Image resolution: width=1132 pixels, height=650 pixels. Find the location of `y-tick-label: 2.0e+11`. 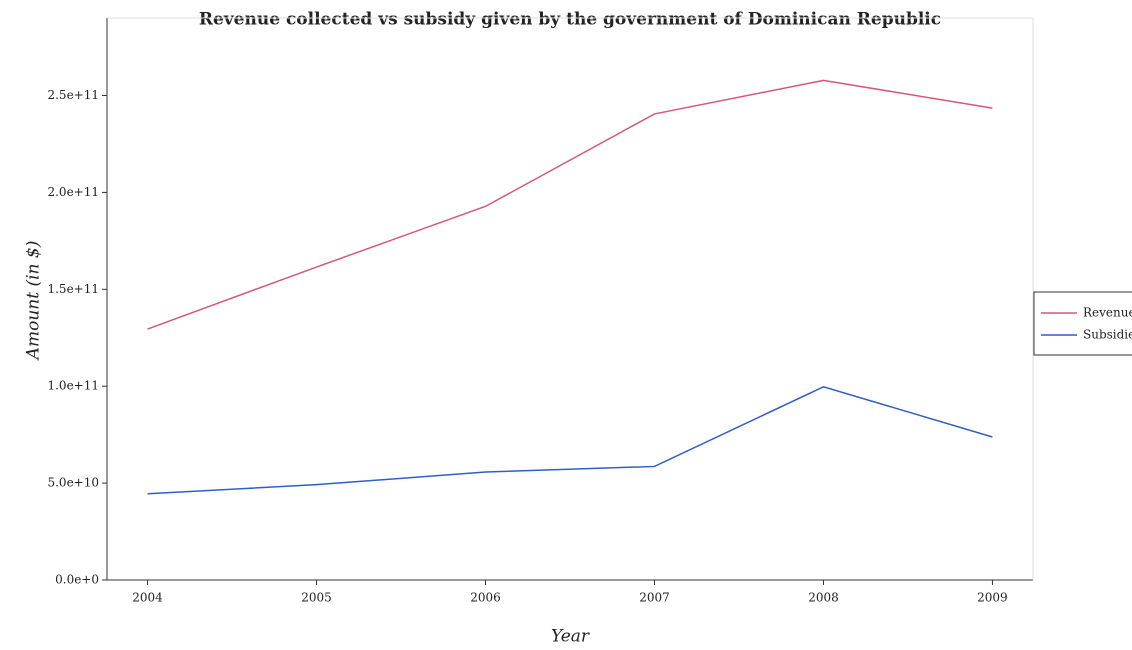

y-tick-label: 2.0e+11 is located at coordinates (73, 192).